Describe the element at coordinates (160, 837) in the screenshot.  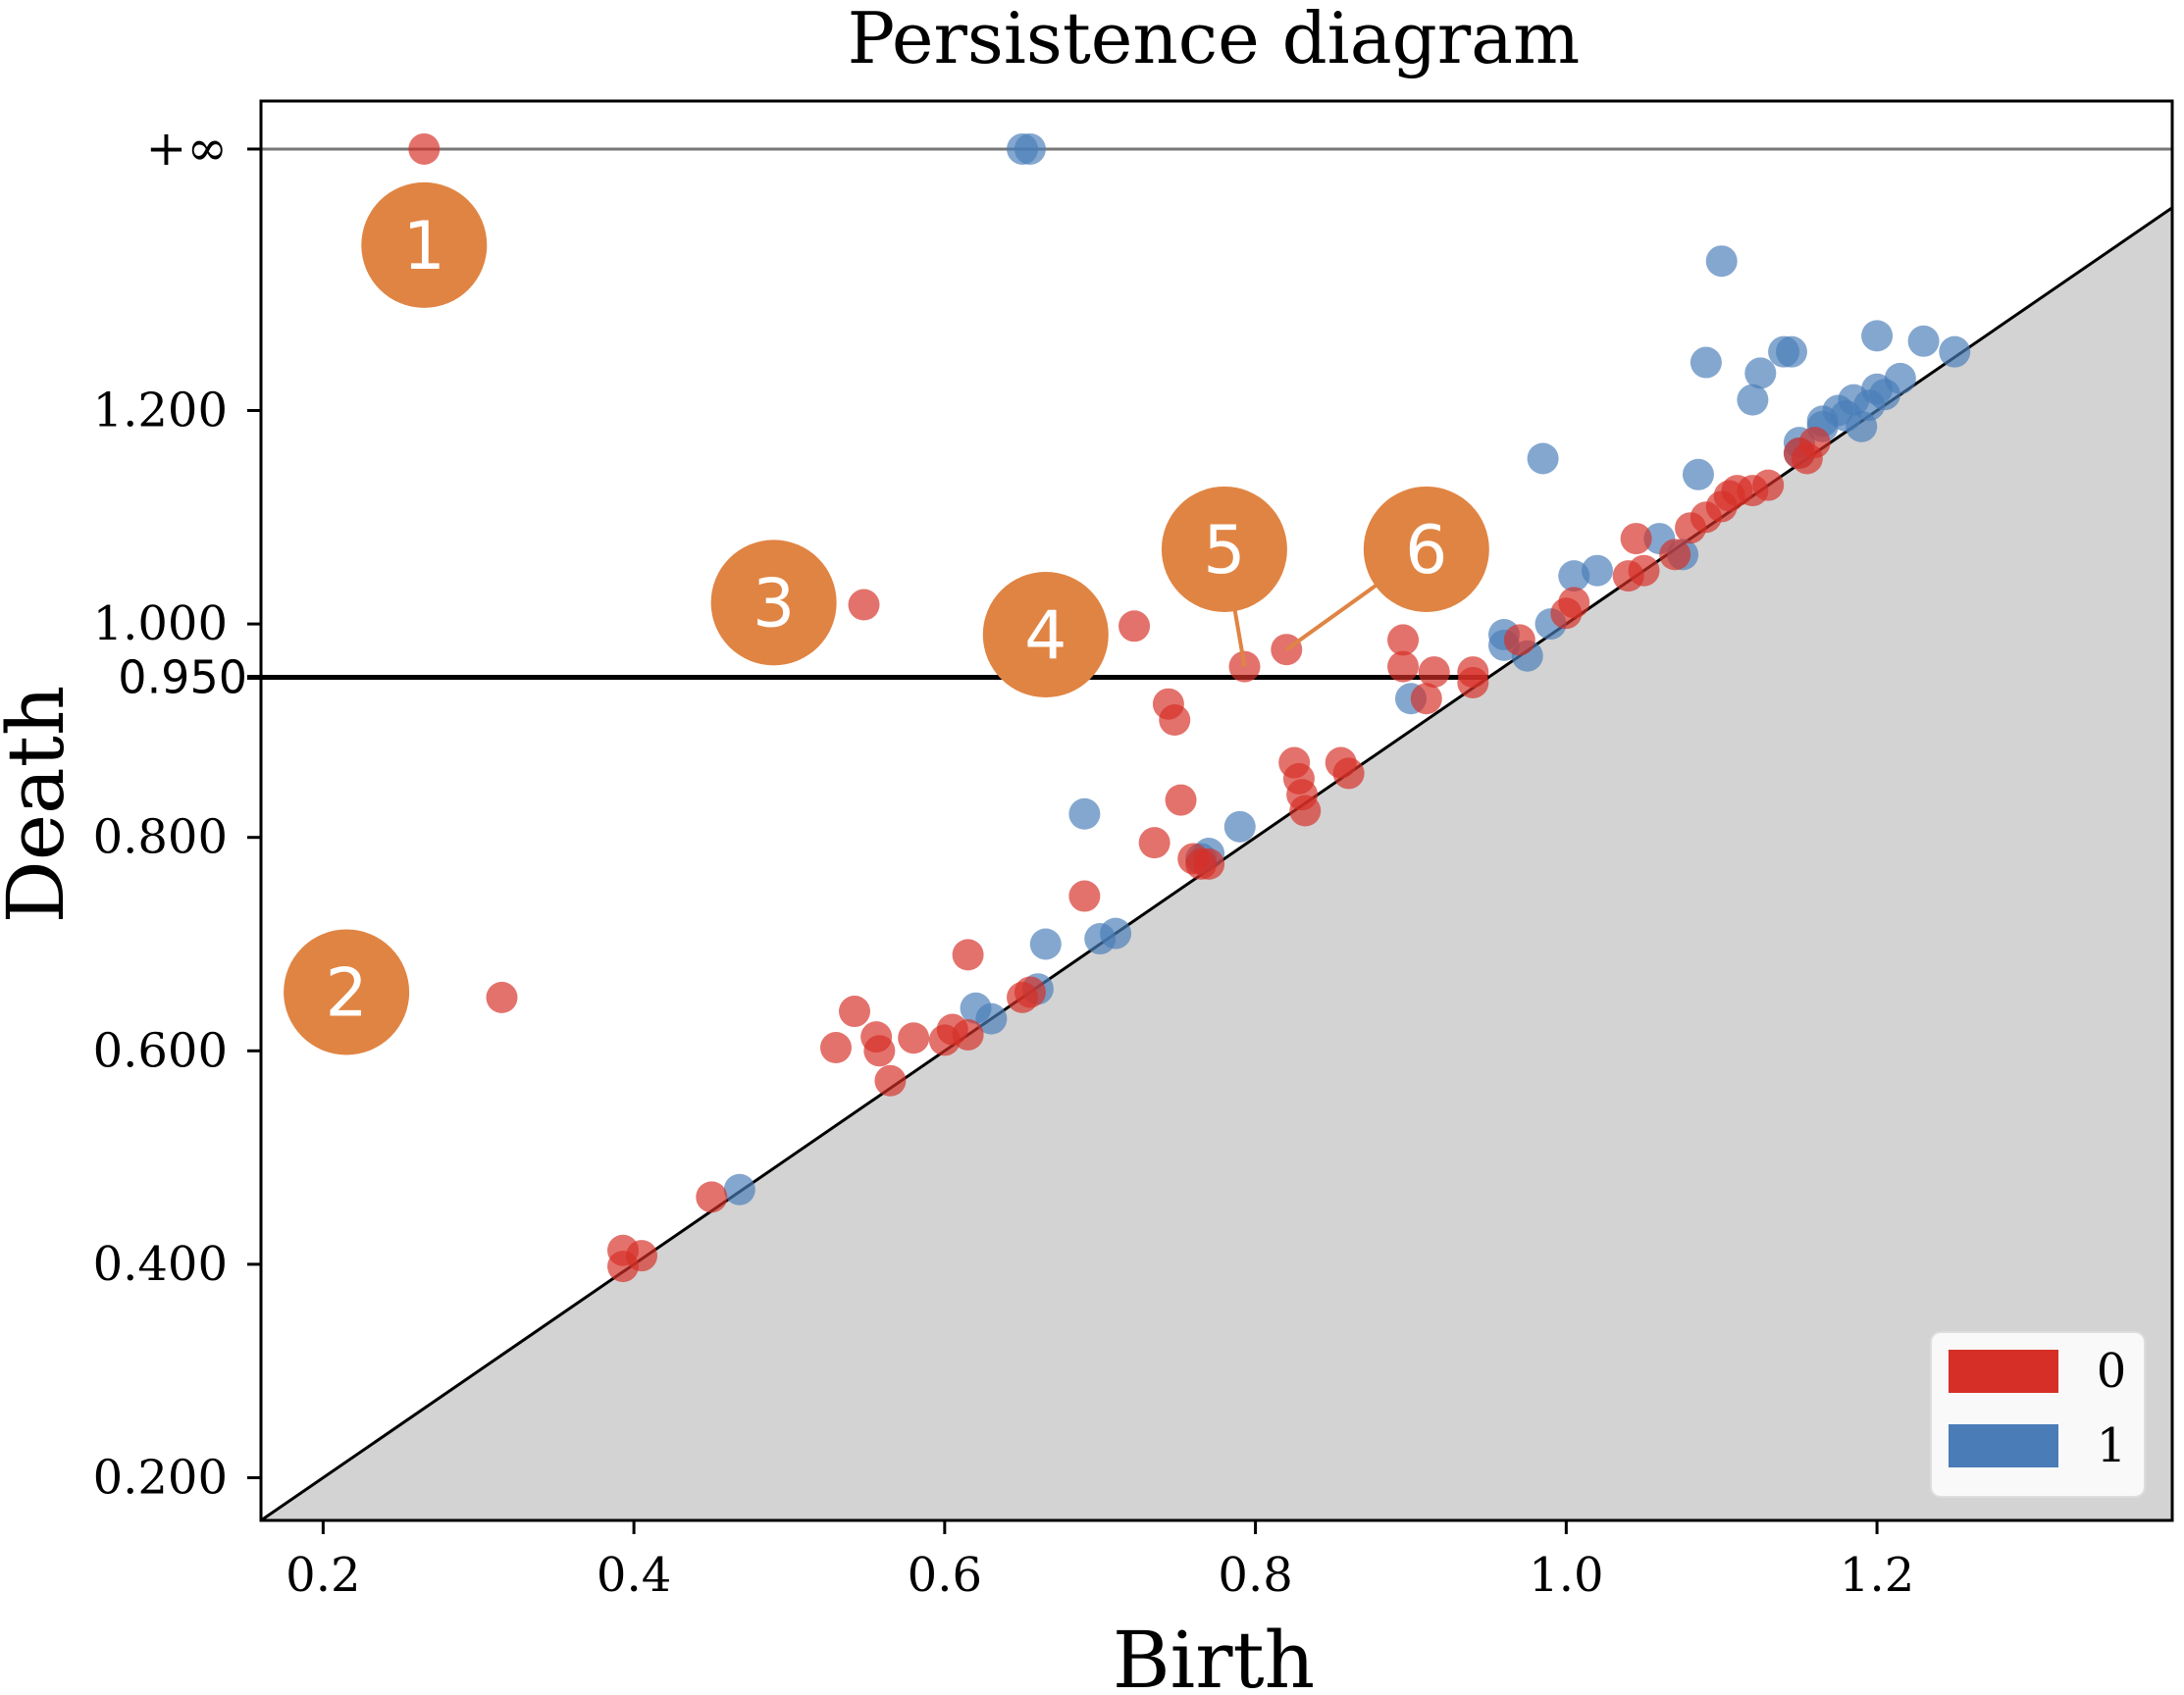
I see `y-tick-label: 0.800` at that location.